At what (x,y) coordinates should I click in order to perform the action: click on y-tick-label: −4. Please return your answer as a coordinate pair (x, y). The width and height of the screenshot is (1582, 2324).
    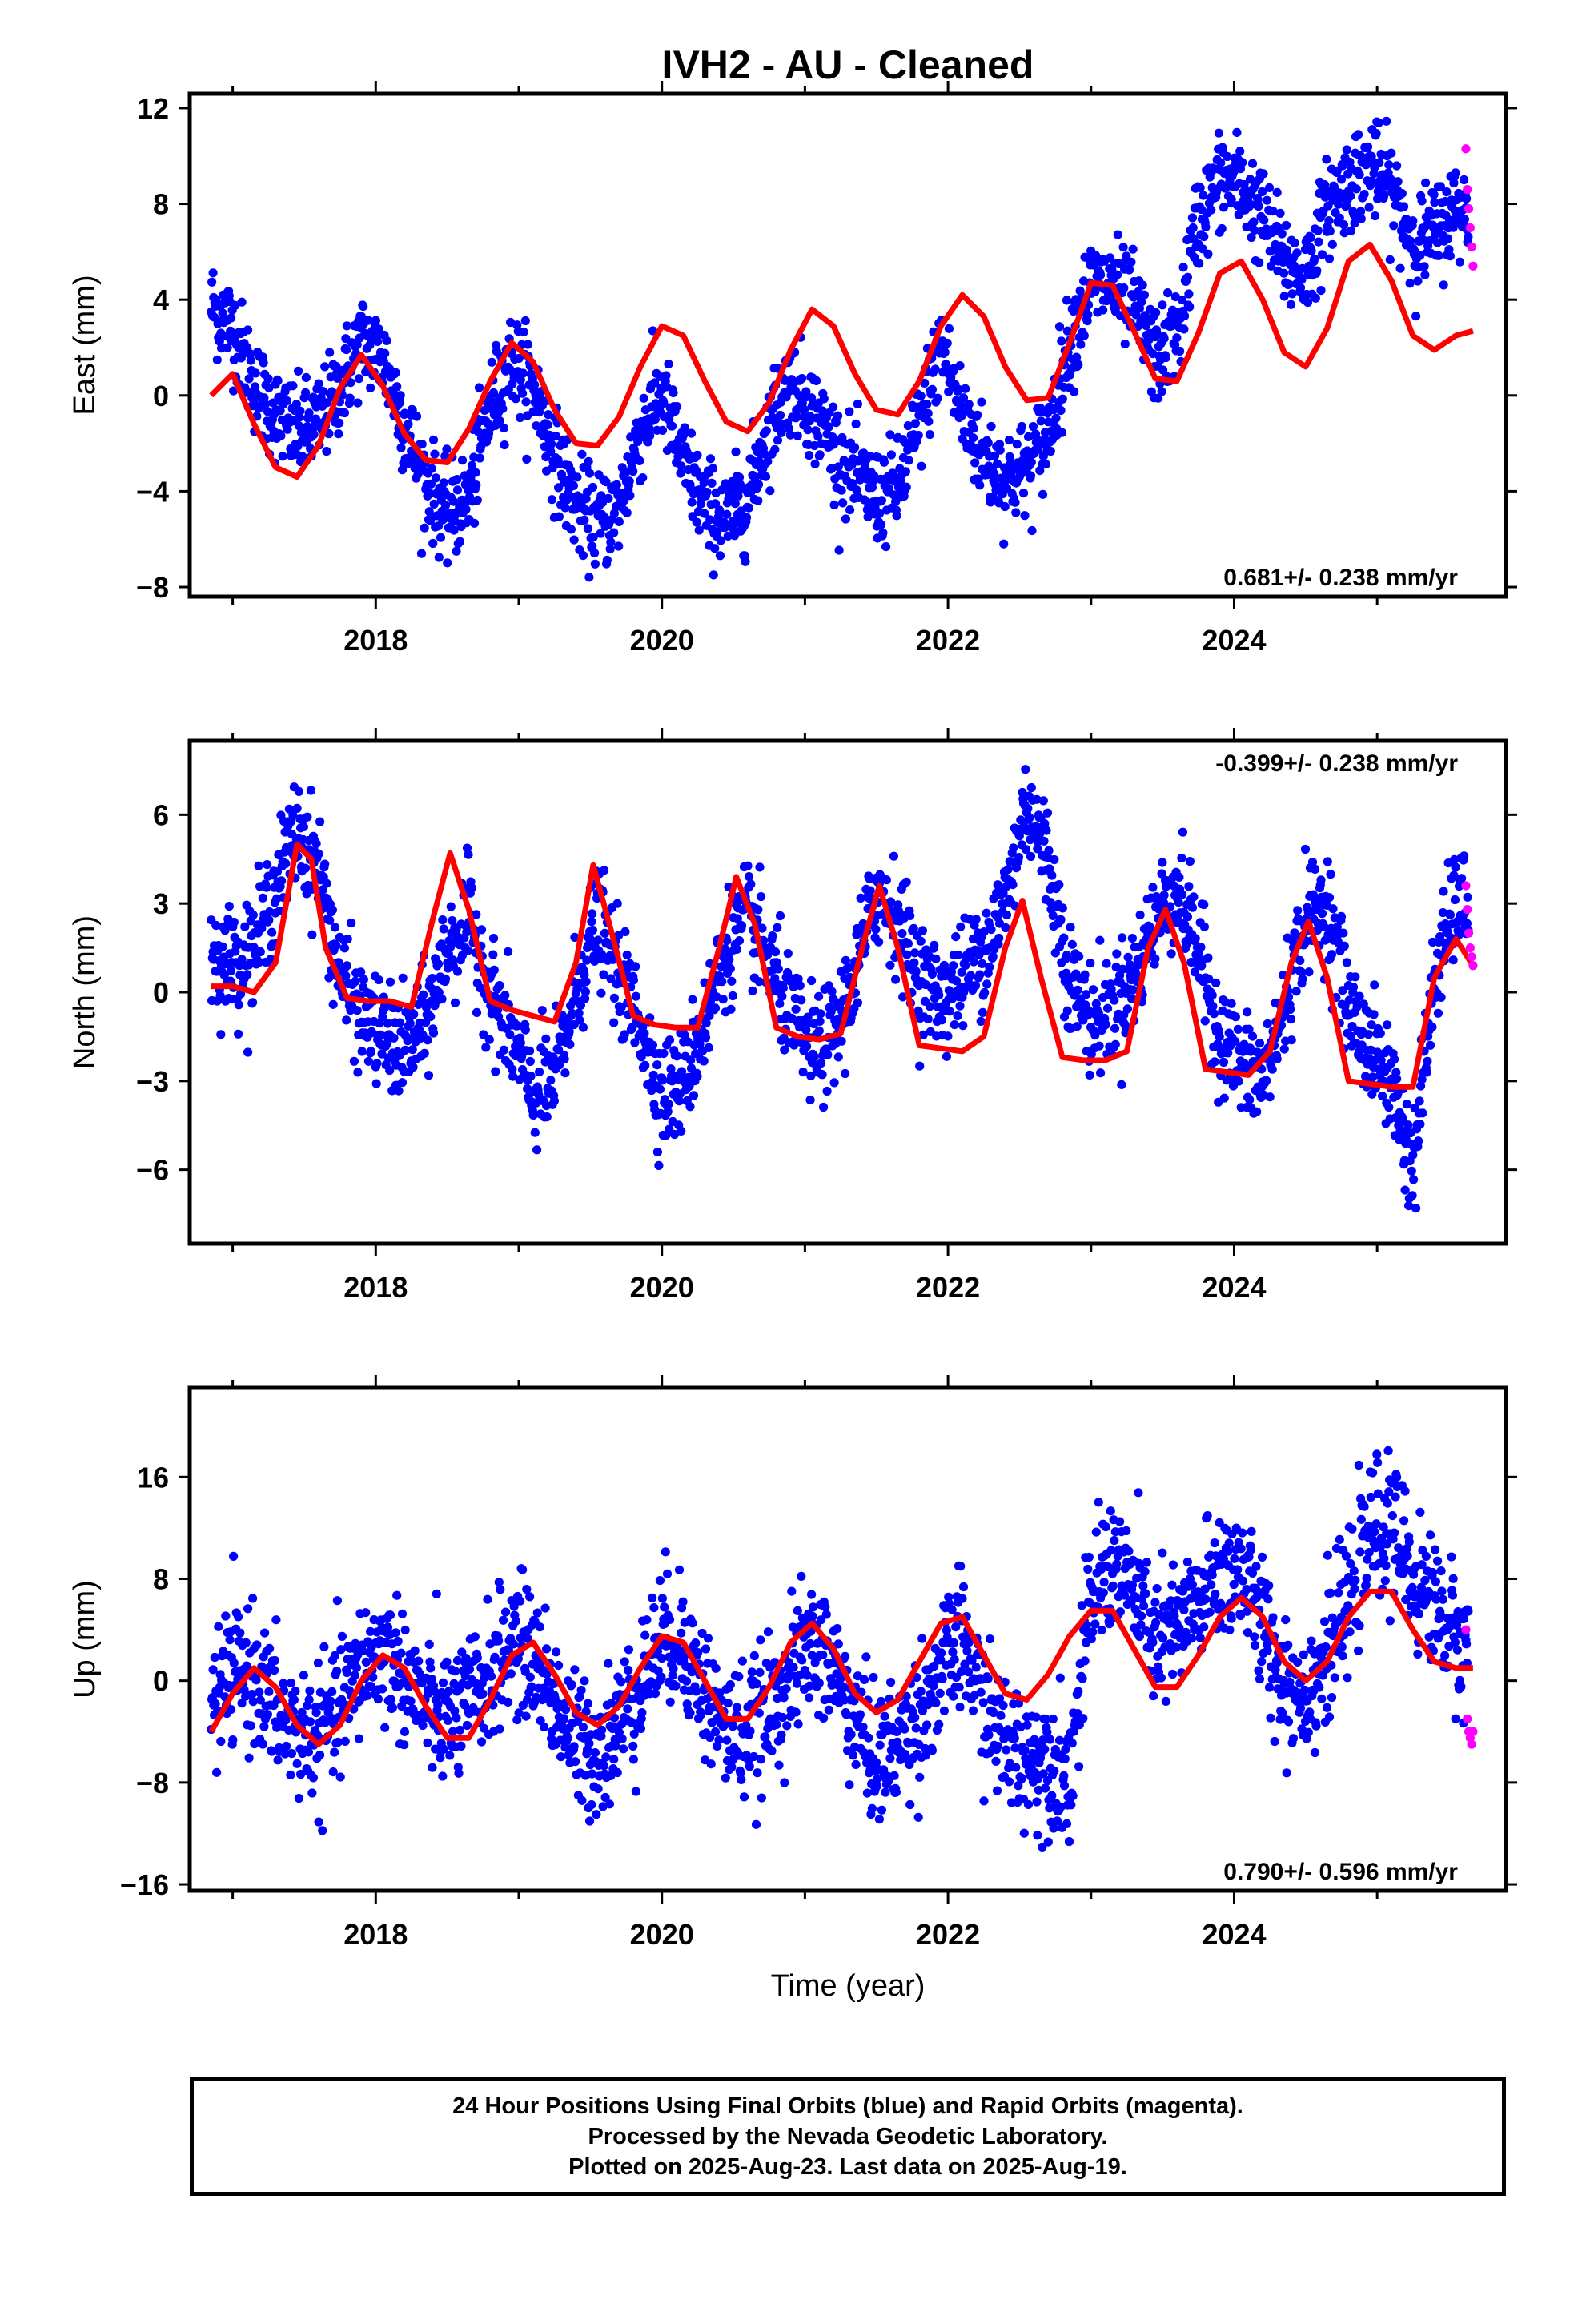
    Looking at the image, I should click on (152, 491).